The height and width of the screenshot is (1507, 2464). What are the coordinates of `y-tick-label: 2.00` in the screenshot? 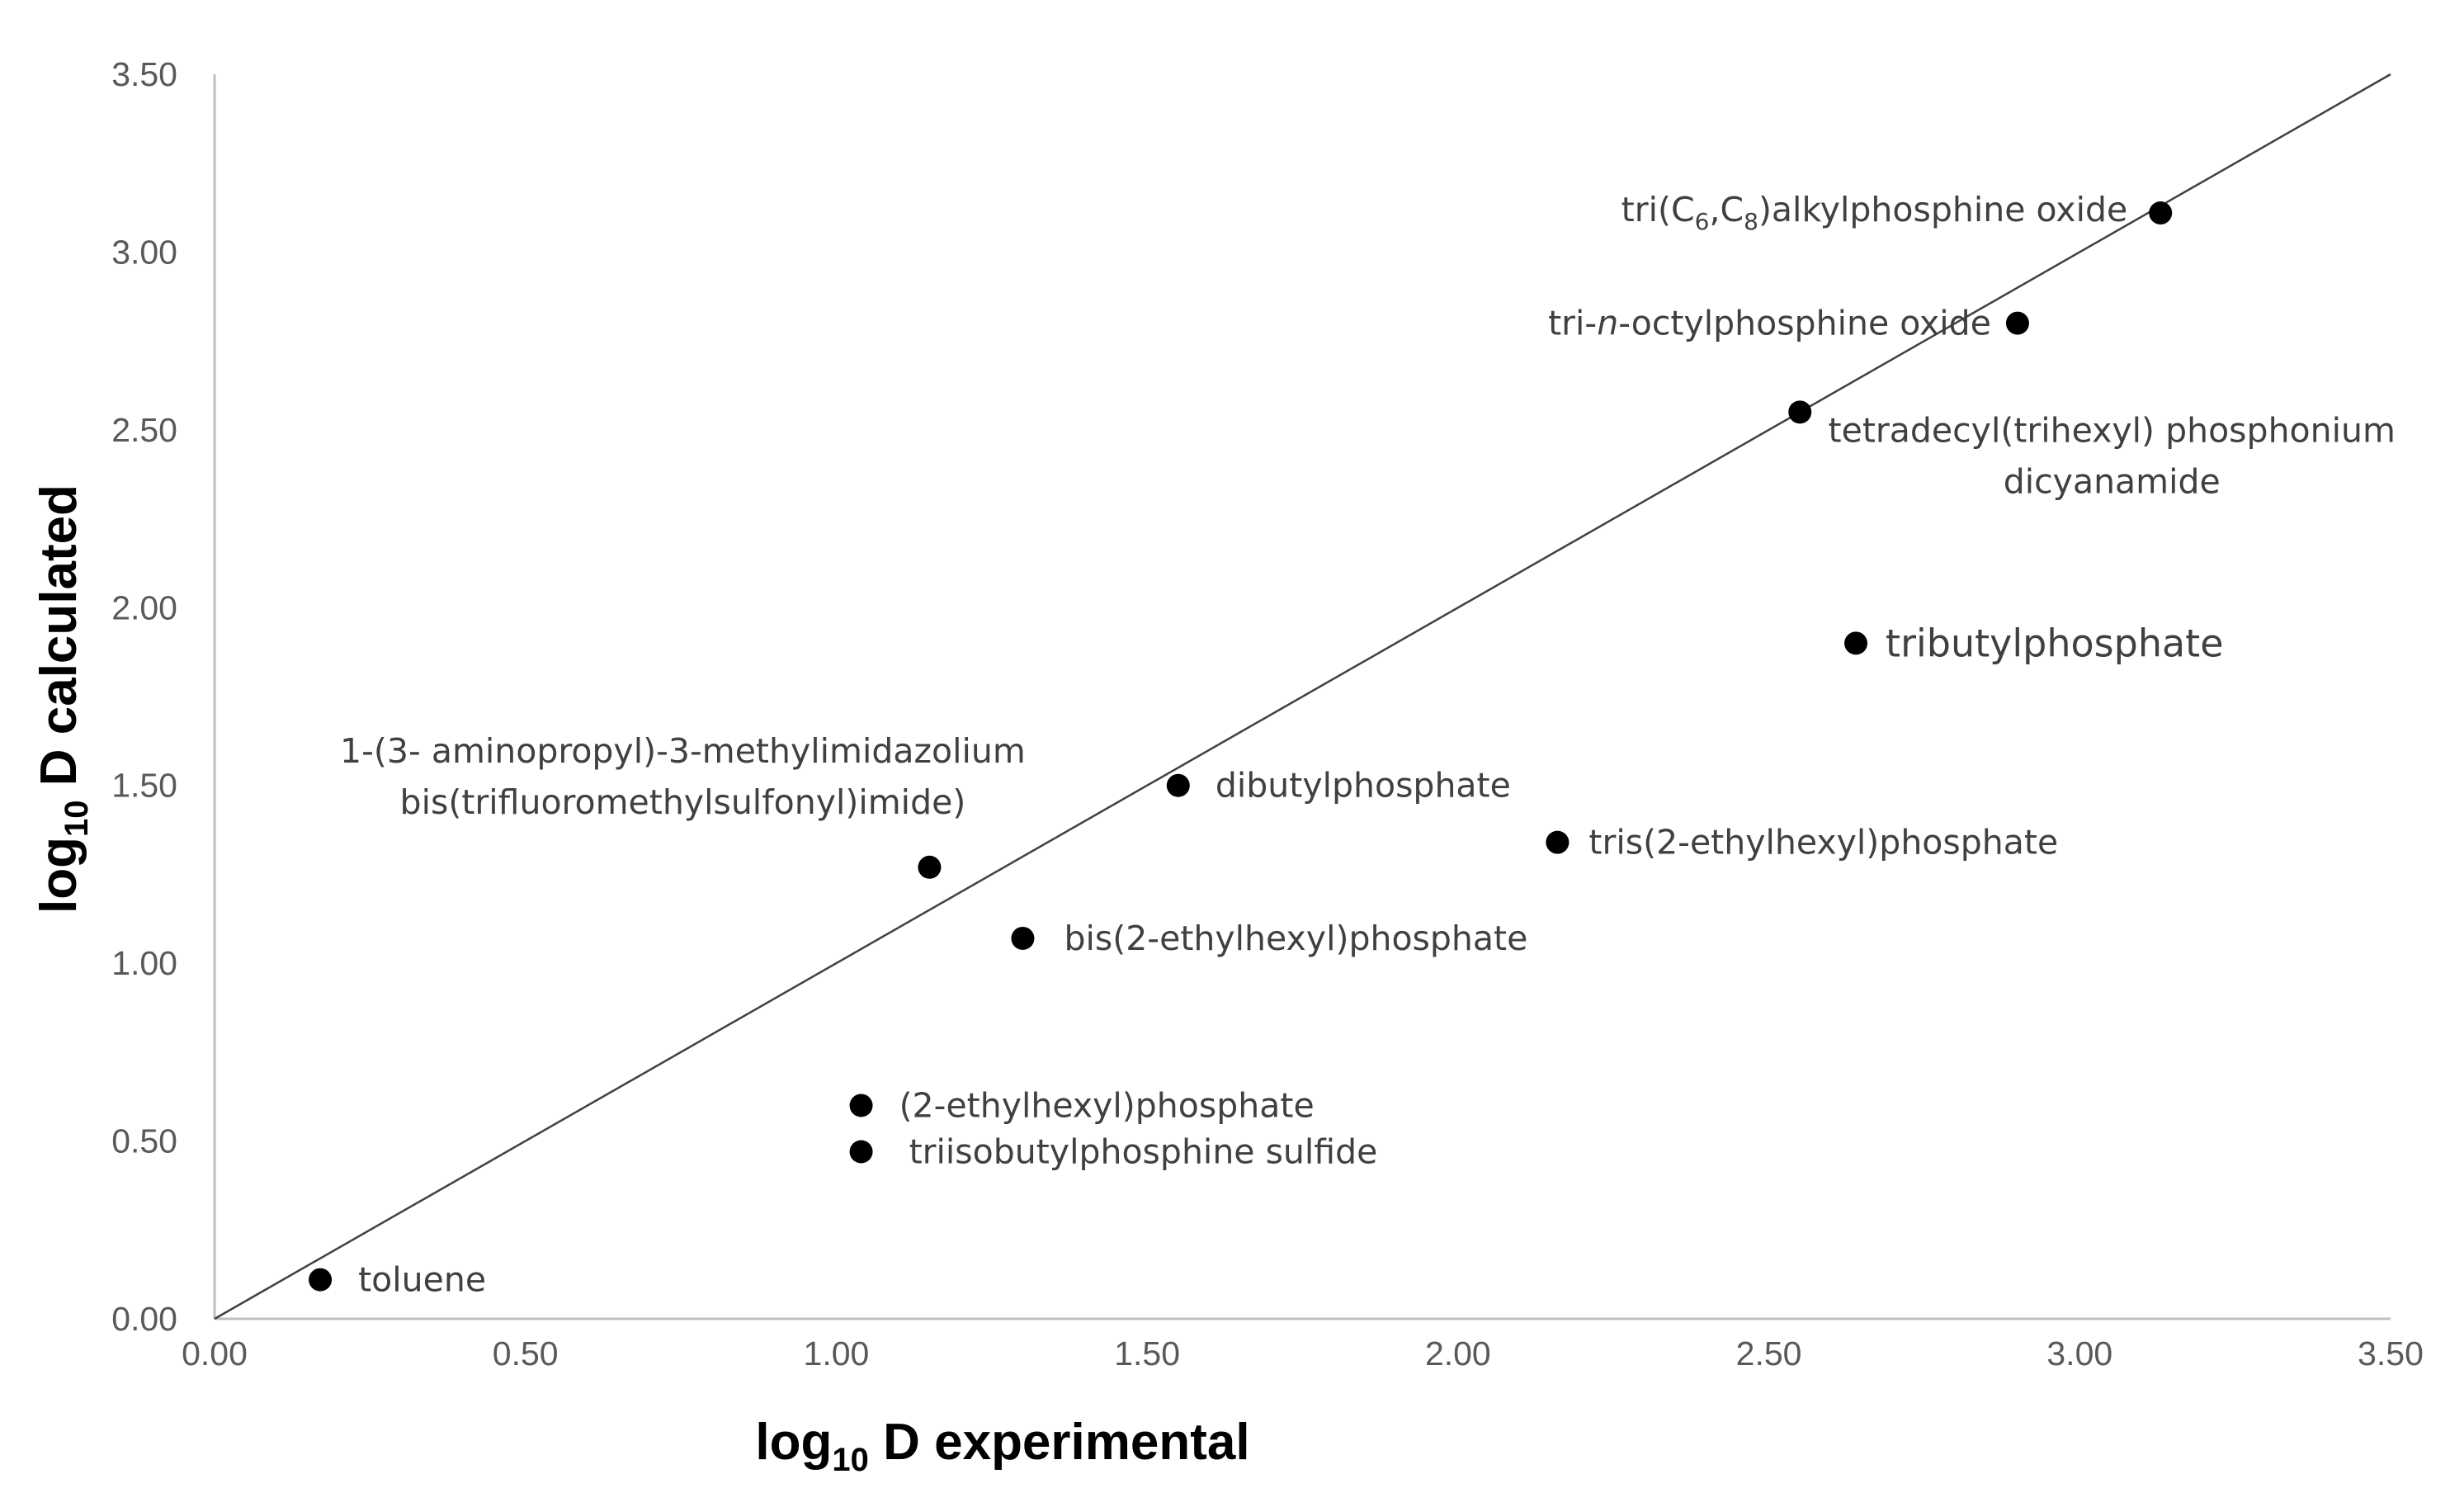 It's located at (144, 607).